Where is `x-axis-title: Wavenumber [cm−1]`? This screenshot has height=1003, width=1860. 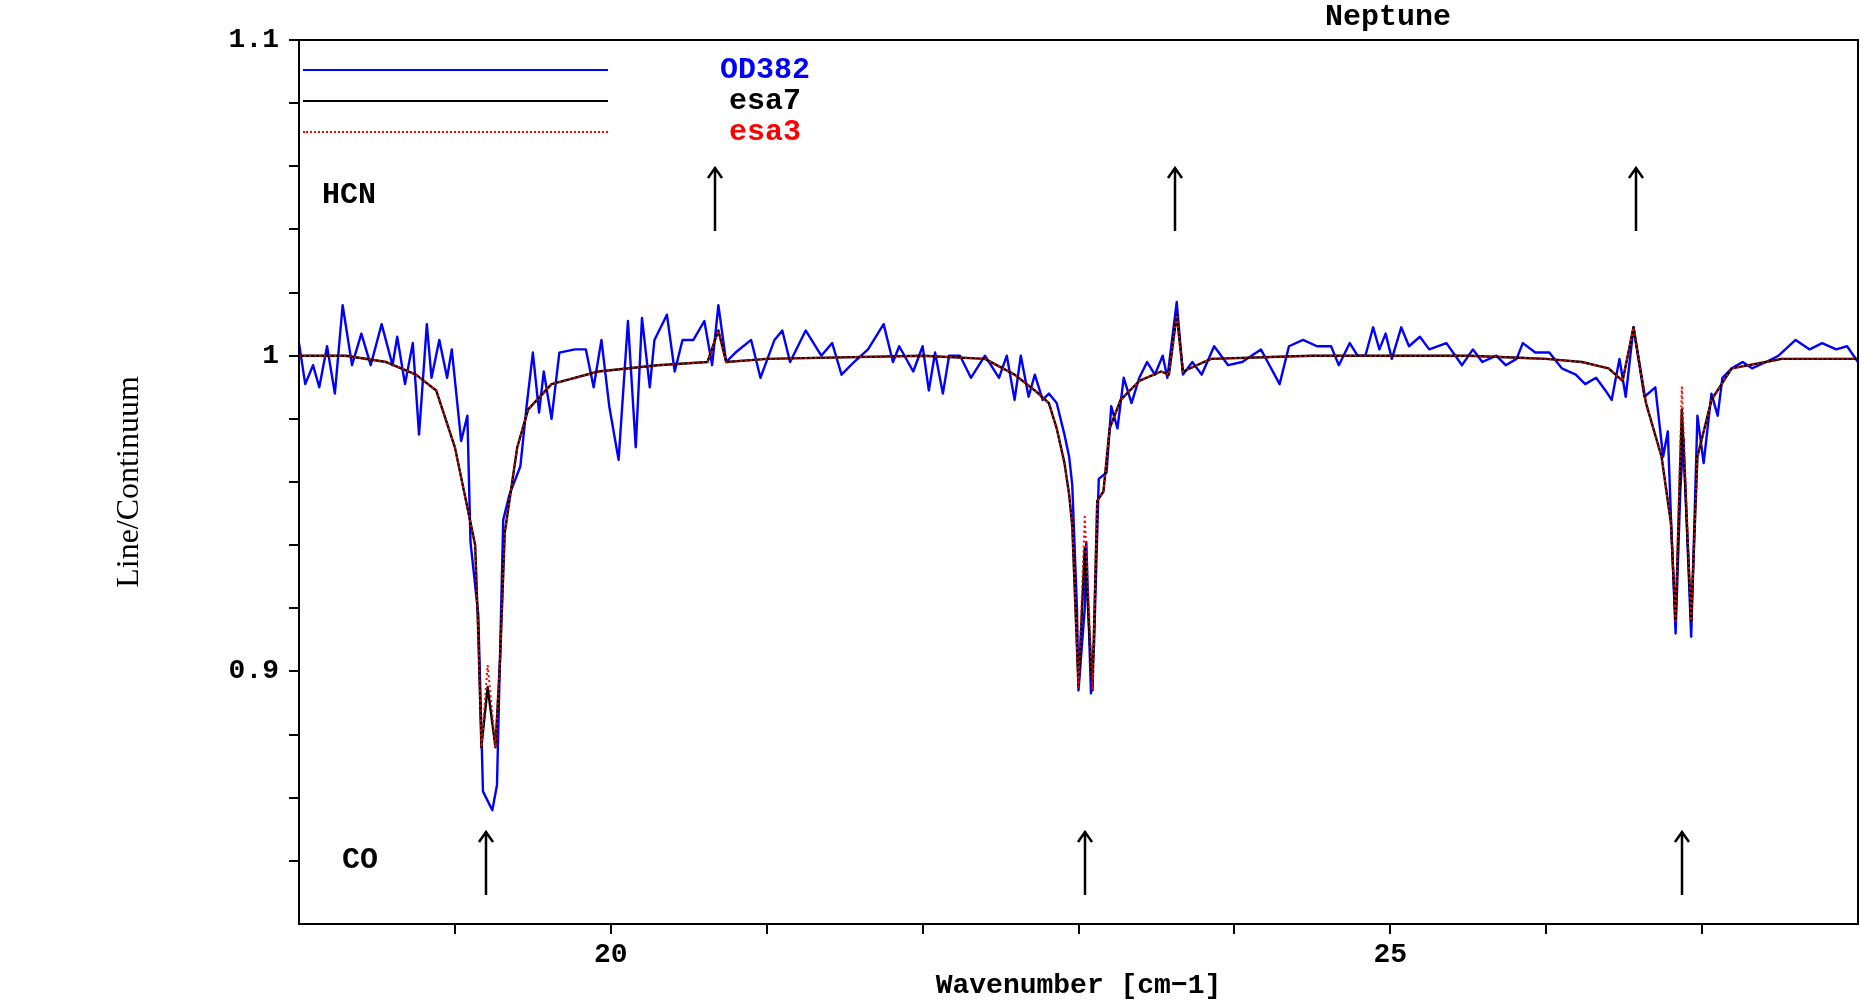 x-axis-title: Wavenumber [cm−1] is located at coordinates (1078, 986).